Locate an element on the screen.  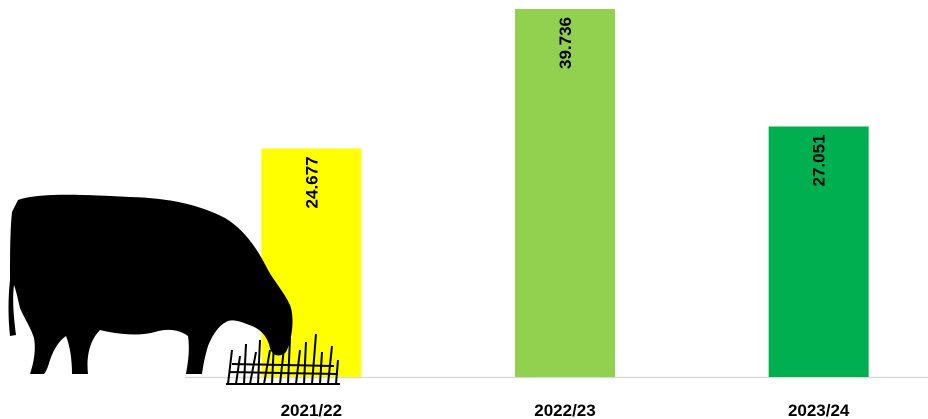
value-label: 27.051 is located at coordinates (819, 160).